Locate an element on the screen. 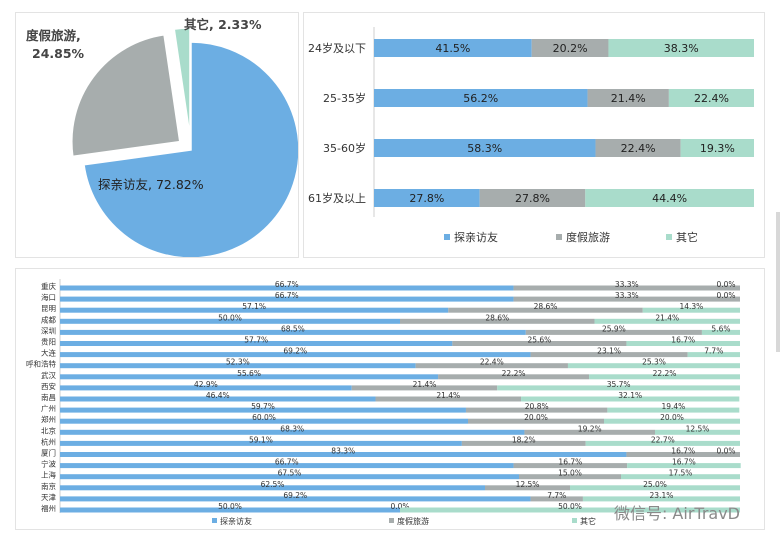 The image size is (780, 546). city-bar-value: 42.9% is located at coordinates (206, 384).